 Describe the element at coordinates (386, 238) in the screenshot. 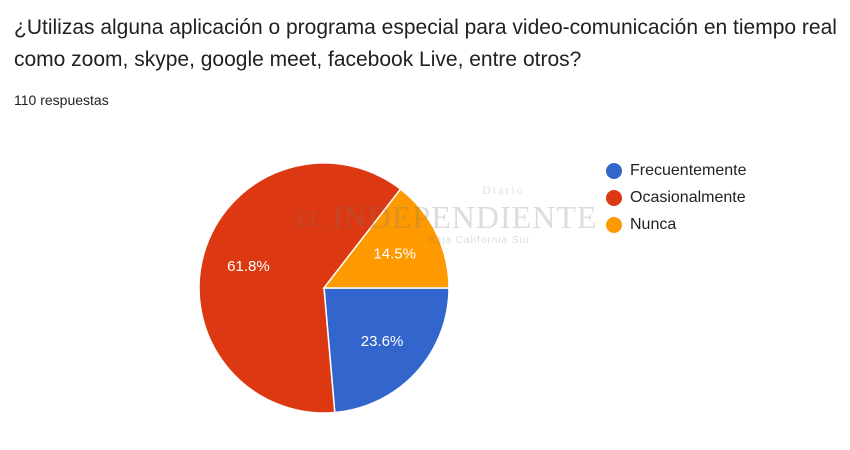

I see `pie-slice-nunca` at that location.